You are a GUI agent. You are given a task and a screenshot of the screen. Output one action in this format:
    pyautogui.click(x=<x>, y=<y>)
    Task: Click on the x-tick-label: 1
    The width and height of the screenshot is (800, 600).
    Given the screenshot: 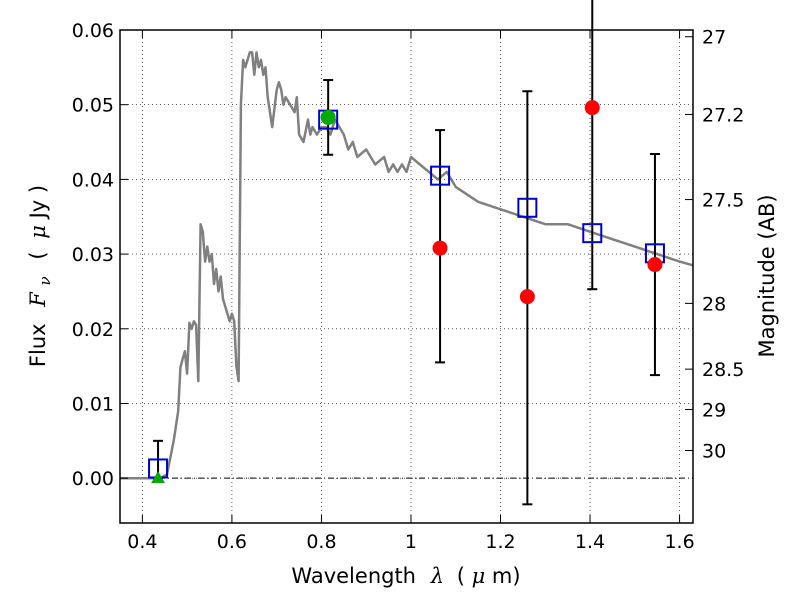 What is the action you would take?
    pyautogui.click(x=411, y=542)
    